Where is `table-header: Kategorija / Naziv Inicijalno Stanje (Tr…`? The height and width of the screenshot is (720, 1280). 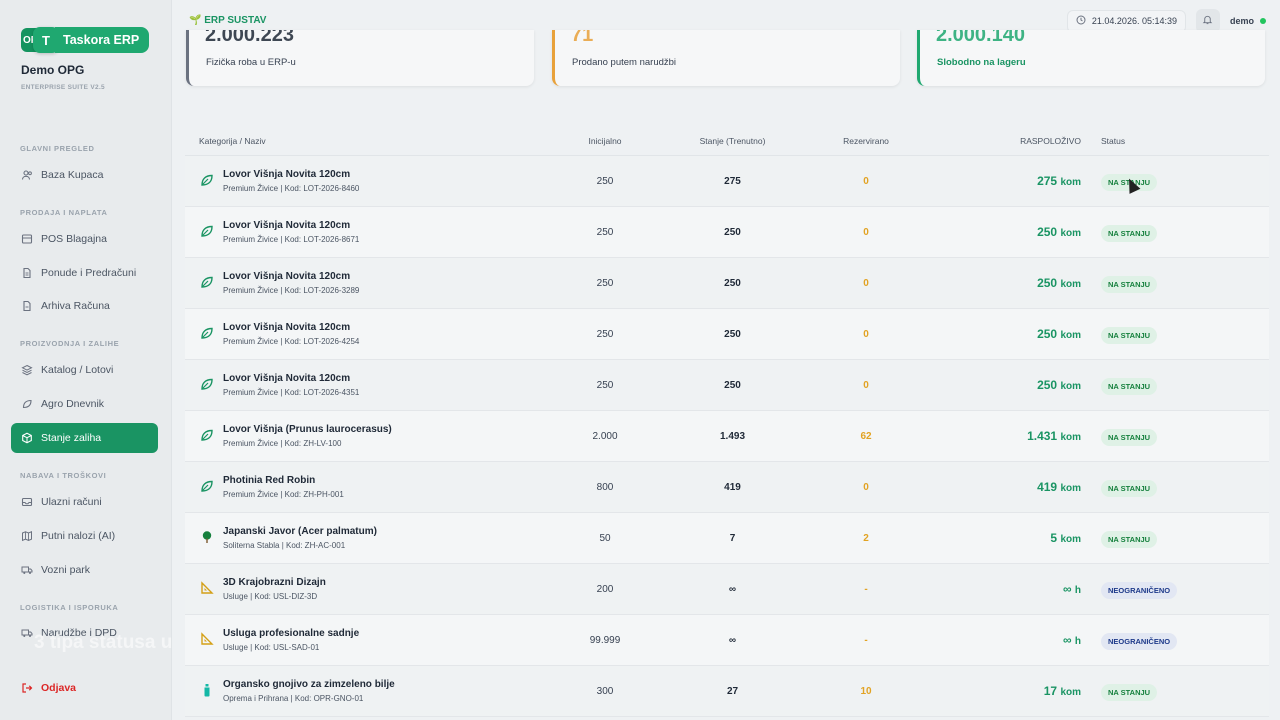
table-header: Kategorija / Naziv Inicijalno Stanje (Tr… is located at coordinates (727, 141).